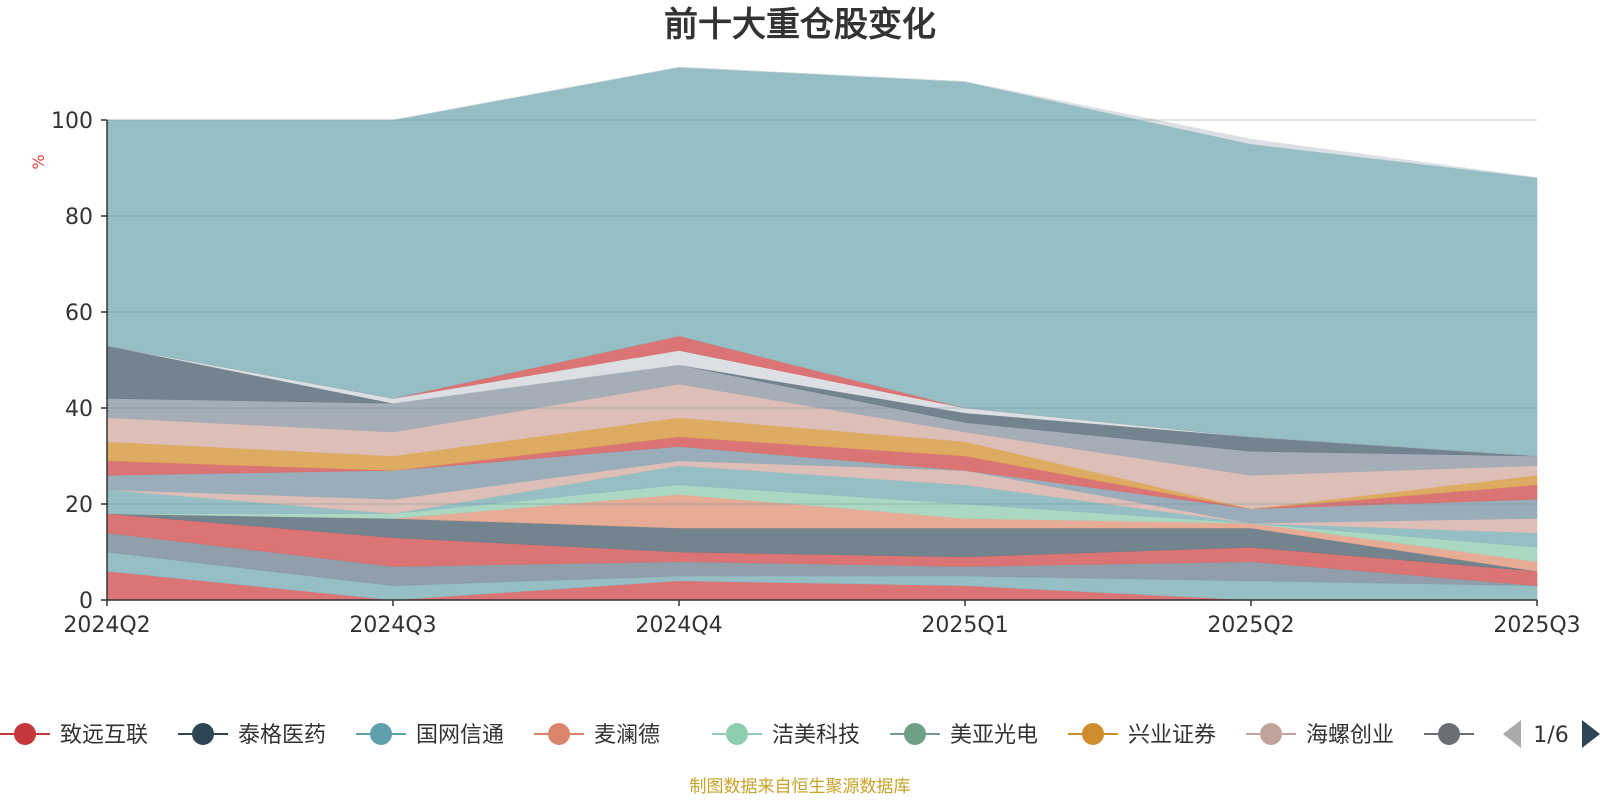 The image size is (1600, 800). Describe the element at coordinates (627, 735) in the screenshot. I see `legend-label: 麦澜德` at that location.